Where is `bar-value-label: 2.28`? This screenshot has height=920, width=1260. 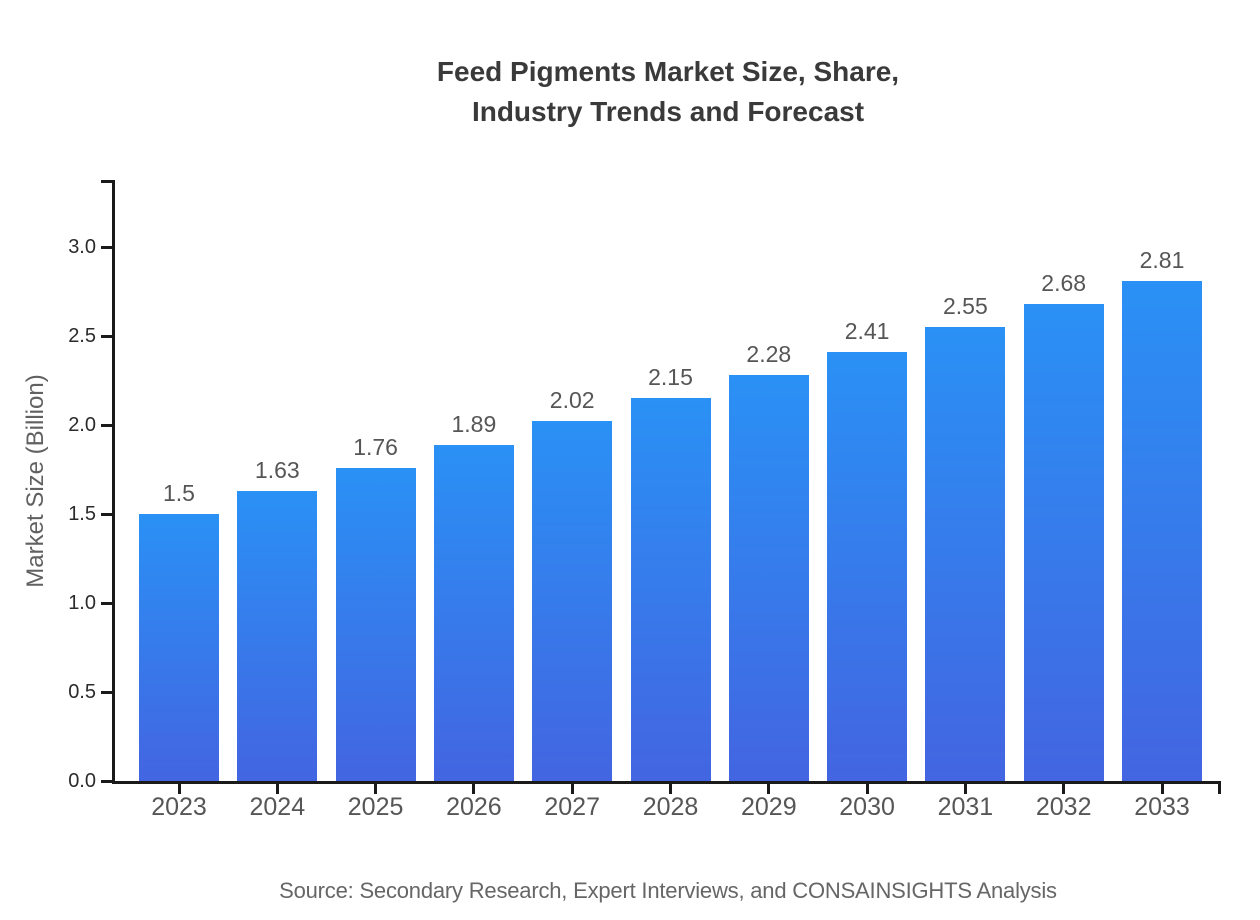
bar-value-label: 2.28 is located at coordinates (769, 354).